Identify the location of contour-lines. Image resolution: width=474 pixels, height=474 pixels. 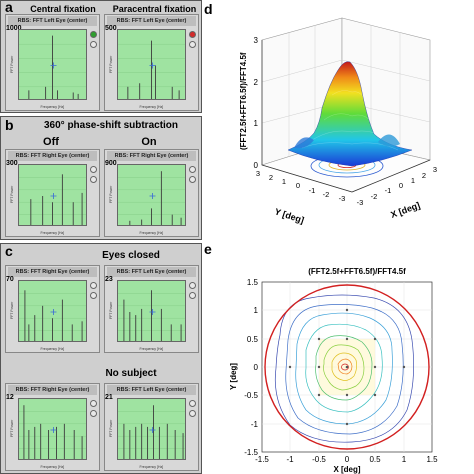
(344, 368).